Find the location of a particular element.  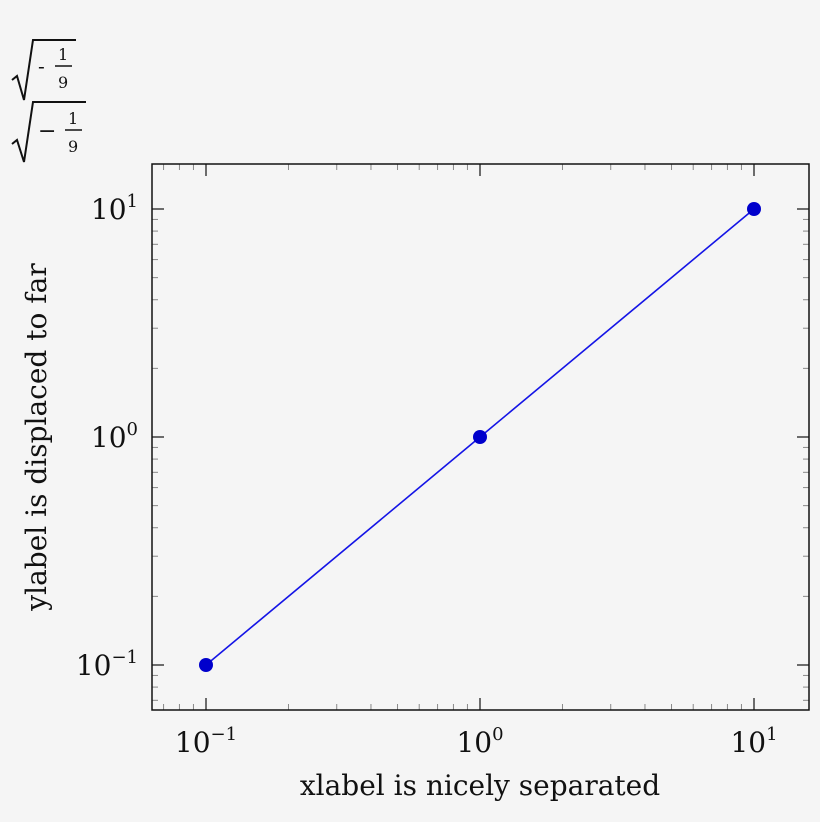

annotation-sign-2: − is located at coordinates (47, 131).